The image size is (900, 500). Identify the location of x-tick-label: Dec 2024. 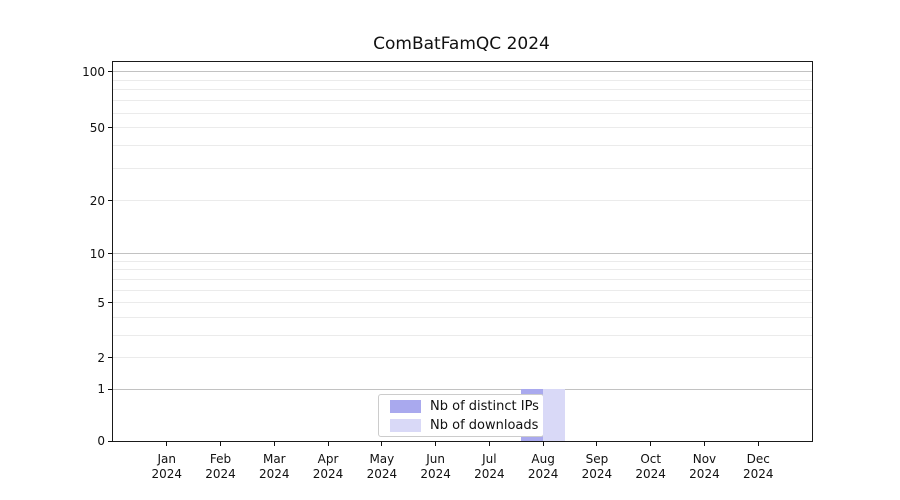
(758, 466).